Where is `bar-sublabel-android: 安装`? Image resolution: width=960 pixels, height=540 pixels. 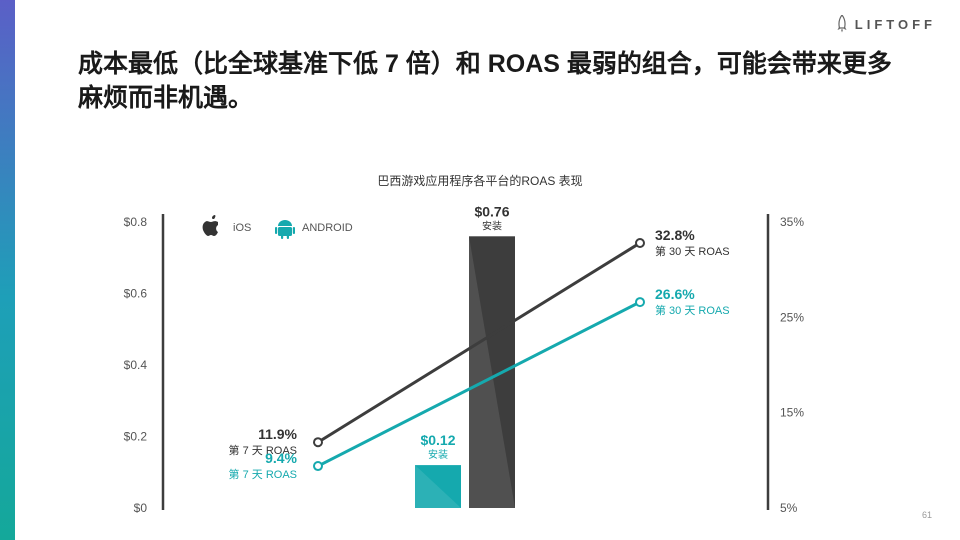 bar-sublabel-android: 安装 is located at coordinates (438, 454).